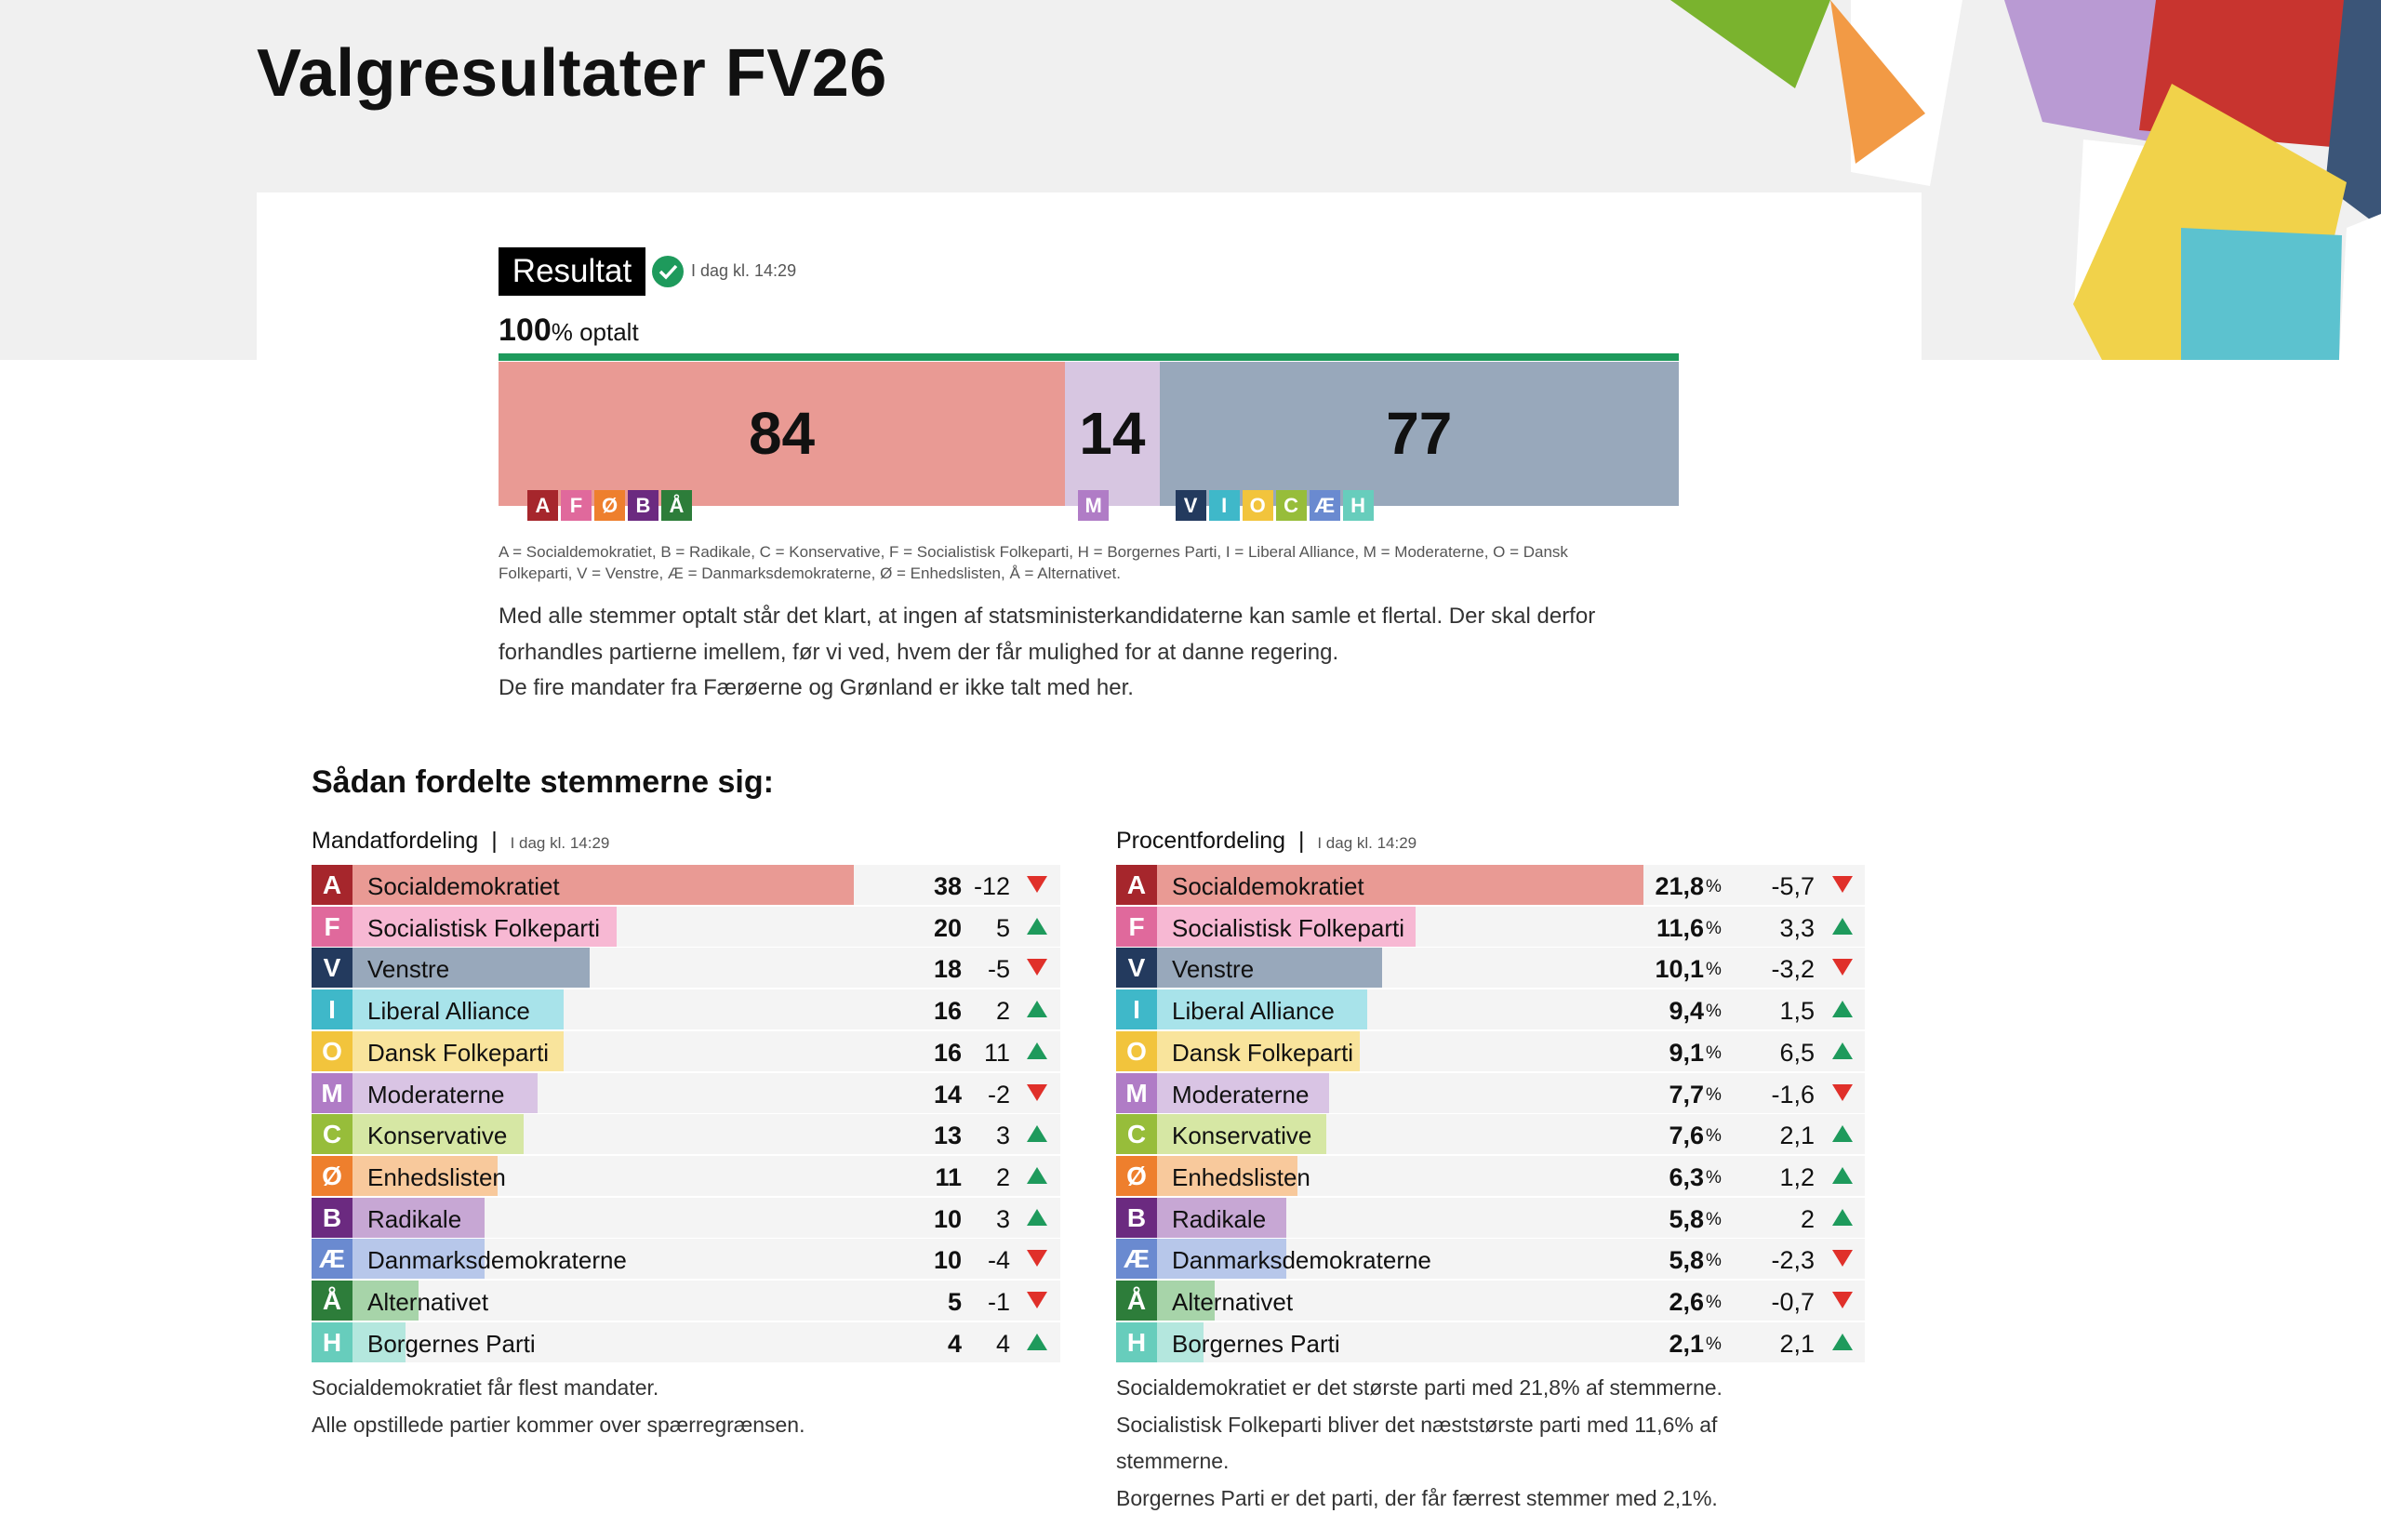 This screenshot has width=2381, height=1540. What do you see at coordinates (595, 332) in the screenshot?
I see `counted-label: % optalt` at bounding box center [595, 332].